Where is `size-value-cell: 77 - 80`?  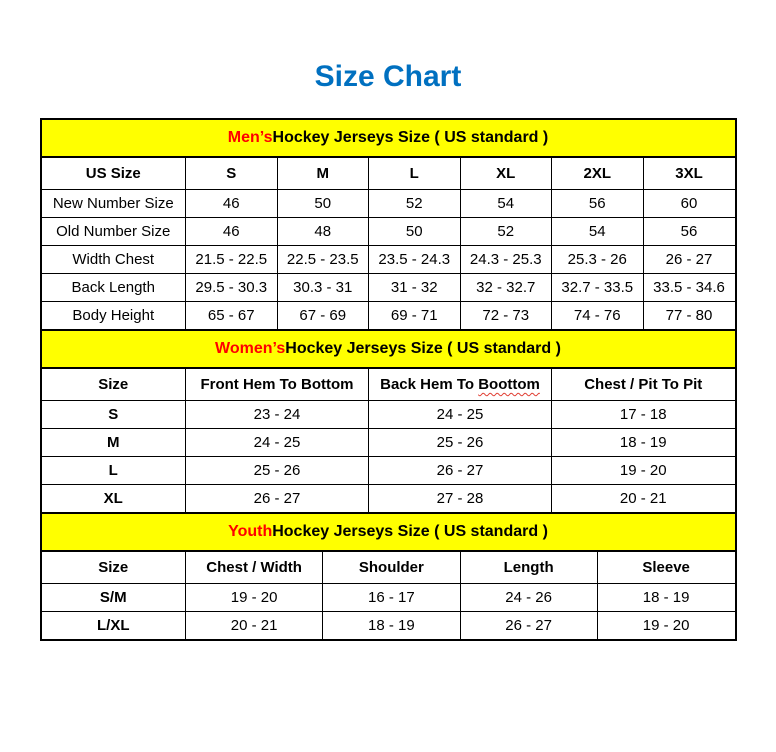 size-value-cell: 77 - 80 is located at coordinates (688, 315).